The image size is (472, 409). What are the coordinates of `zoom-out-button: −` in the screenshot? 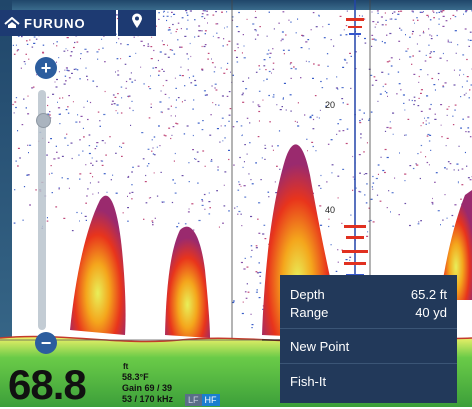 It's located at (46, 343).